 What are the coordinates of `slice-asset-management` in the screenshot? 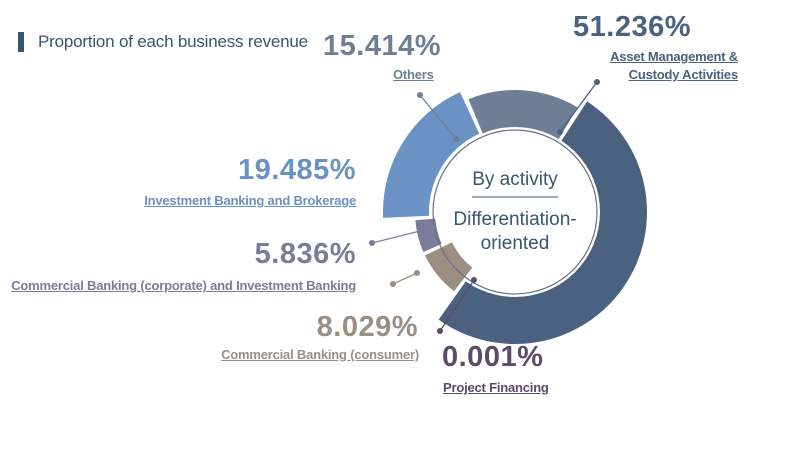 It's located at (543, 223).